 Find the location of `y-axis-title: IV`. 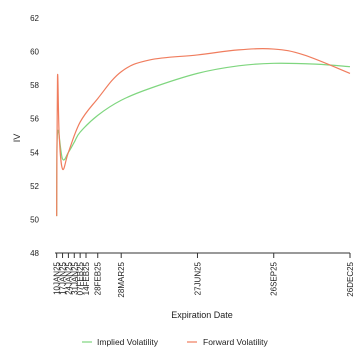

y-axis-title: IV is located at coordinates (17, 138).